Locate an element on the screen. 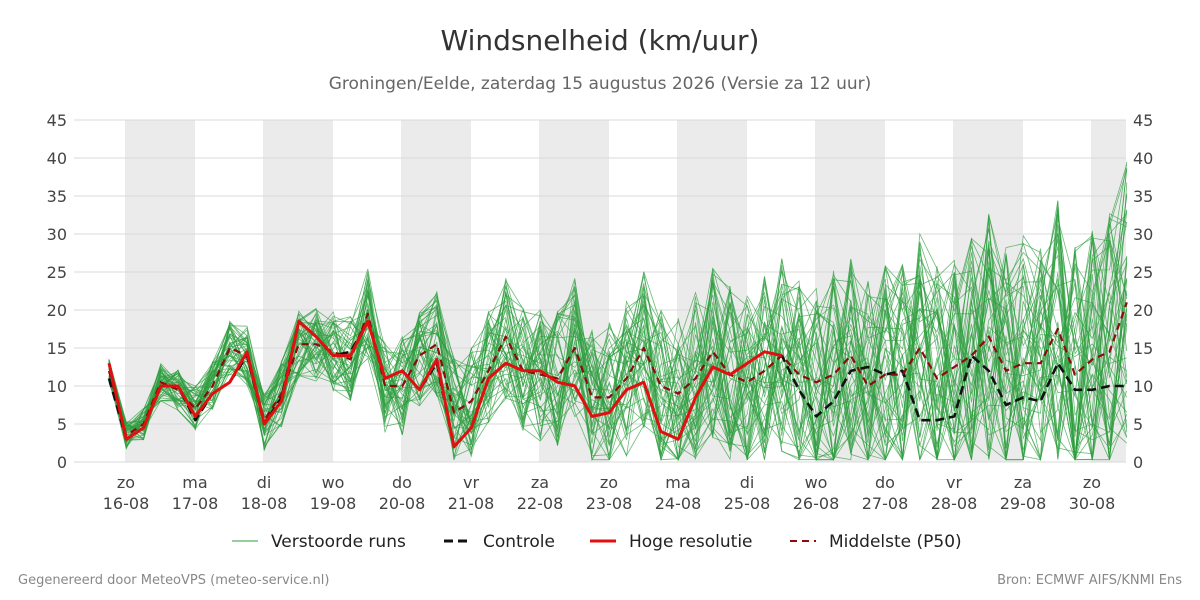 Image resolution: width=1200 pixels, height=600 pixels. y-axis-left: 0 5 10 15 20 25 30 35 40 45 is located at coordinates (57, 291).